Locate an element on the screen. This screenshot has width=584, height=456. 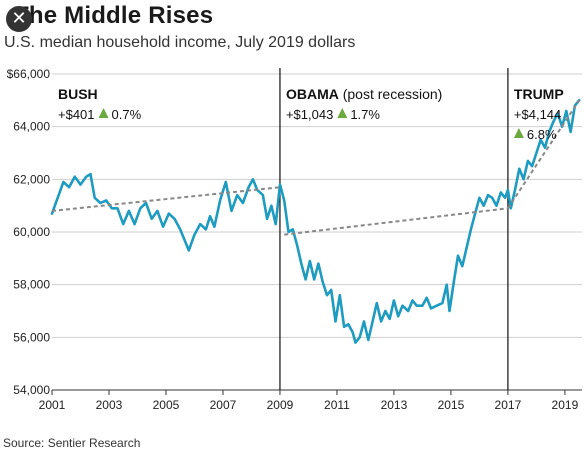
era-label: OBAMA (post recession) is located at coordinates (364, 94).